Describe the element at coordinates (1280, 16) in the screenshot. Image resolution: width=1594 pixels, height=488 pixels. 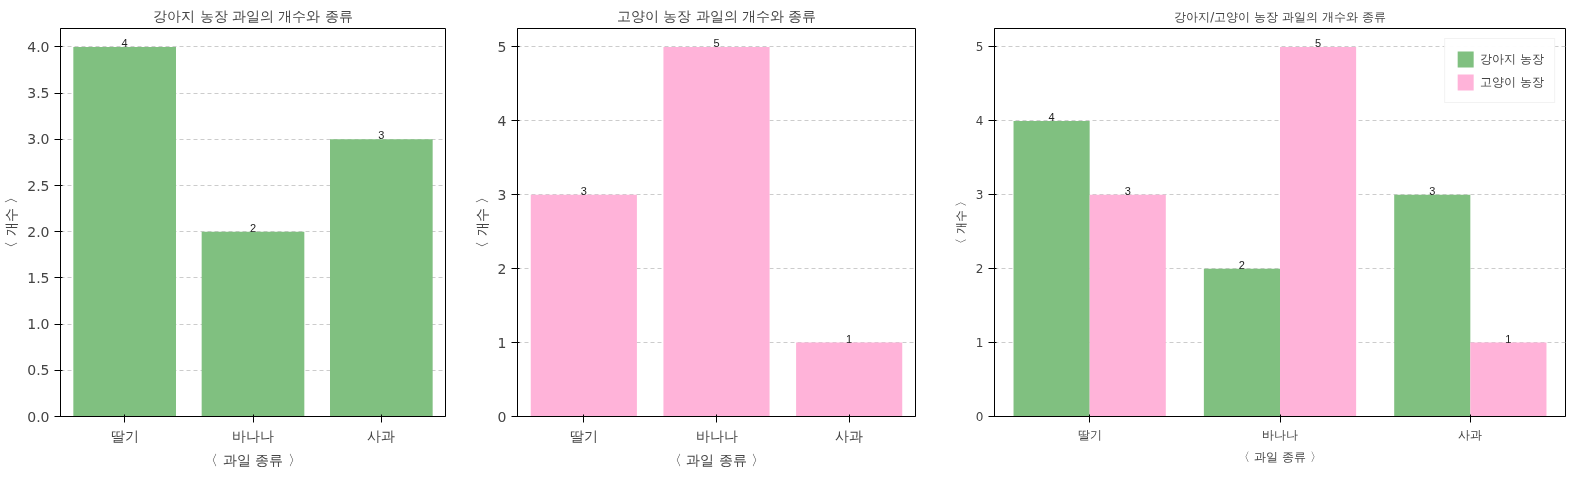
I see `chart-title: 강아지/고양이 농장 과일의 개수와 종류` at that location.